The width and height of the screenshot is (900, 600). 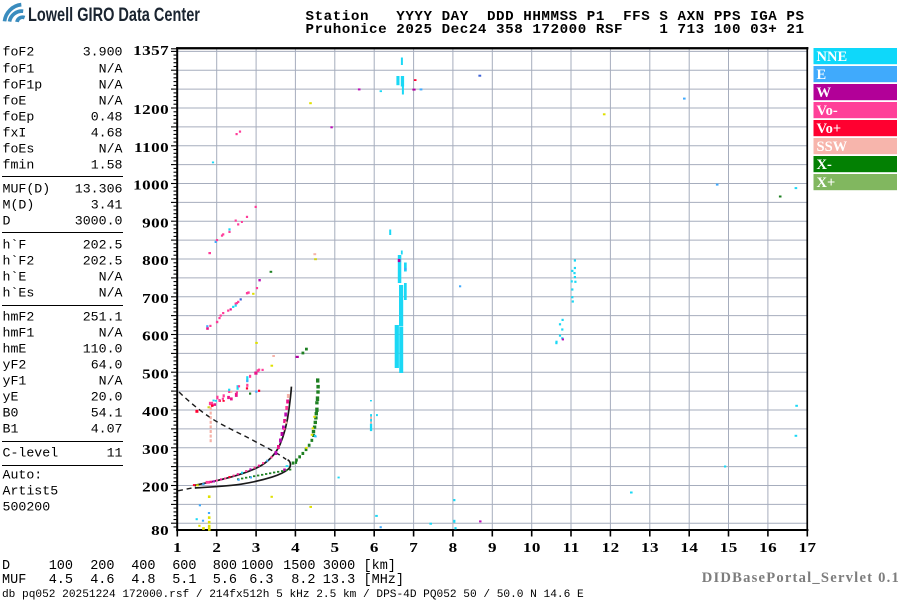 What do you see at coordinates (532, 547) in the screenshot?
I see `svg-text: 10` at bounding box center [532, 547].